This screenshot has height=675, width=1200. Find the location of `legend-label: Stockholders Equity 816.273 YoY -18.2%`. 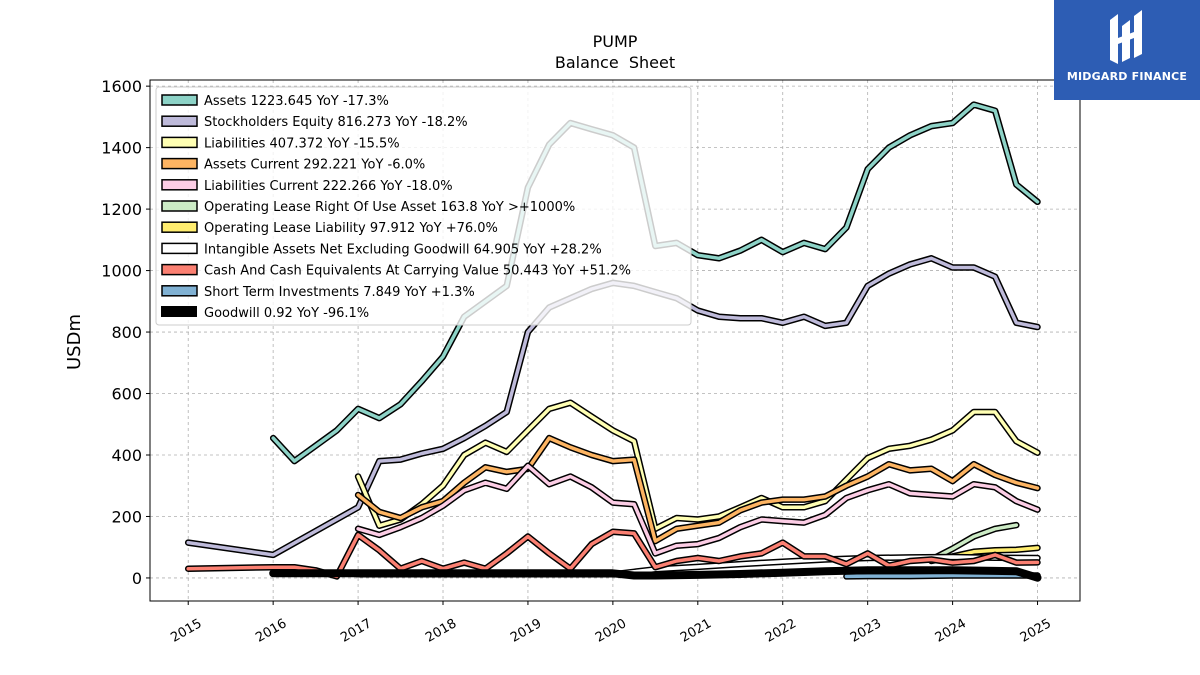

legend-label: Stockholders Equity 816.273 YoY -18.2% is located at coordinates (336, 122).